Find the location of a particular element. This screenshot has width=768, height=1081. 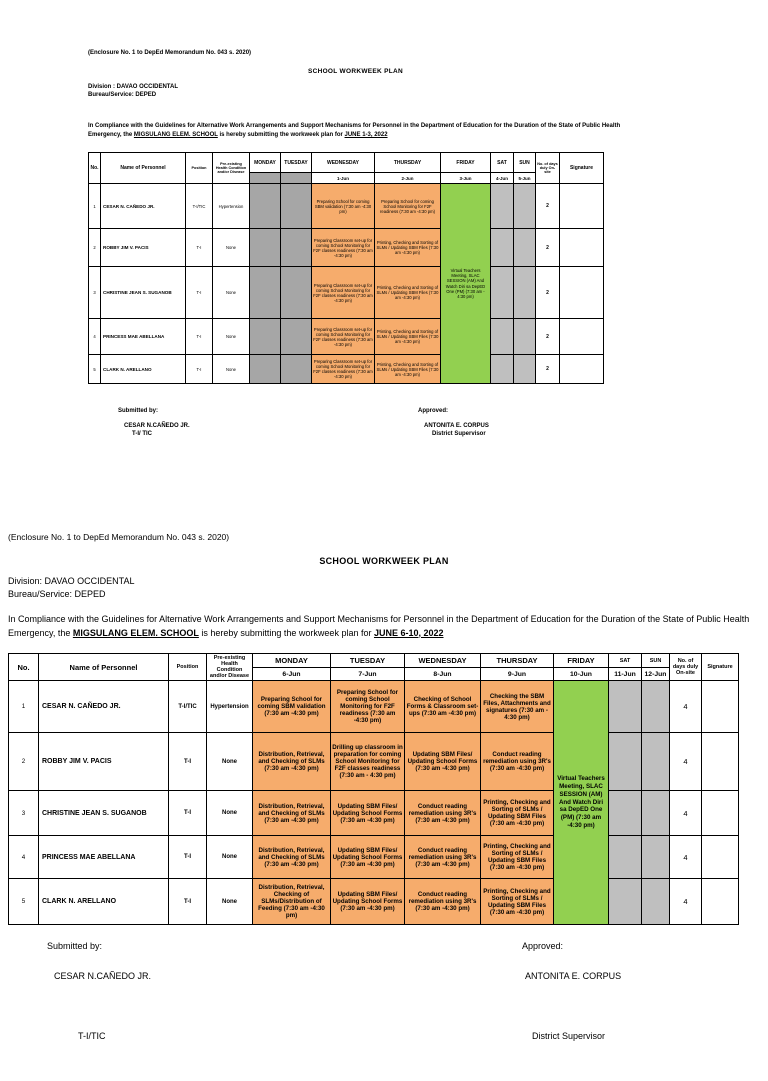

col-header-position: Position is located at coordinates (199, 168).